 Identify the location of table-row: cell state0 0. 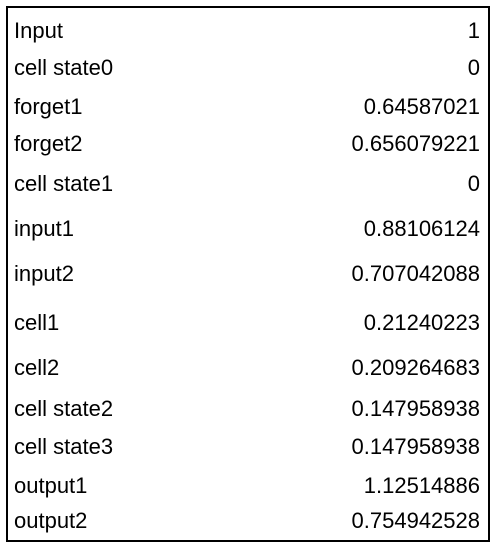
(248, 68).